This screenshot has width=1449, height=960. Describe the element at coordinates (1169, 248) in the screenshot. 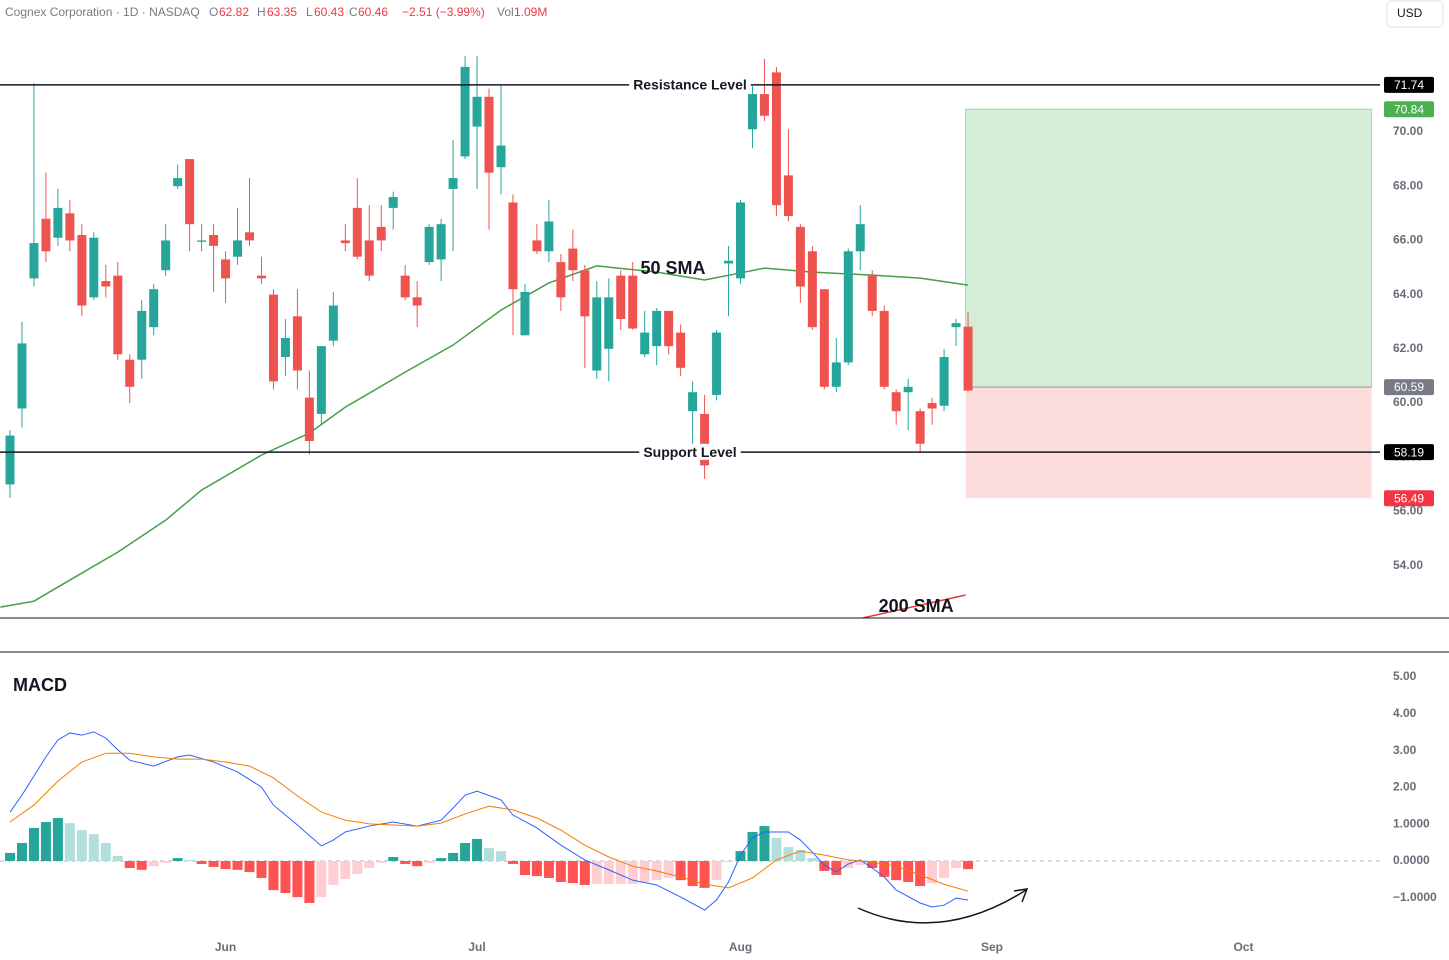

I see `profit-zone` at that location.